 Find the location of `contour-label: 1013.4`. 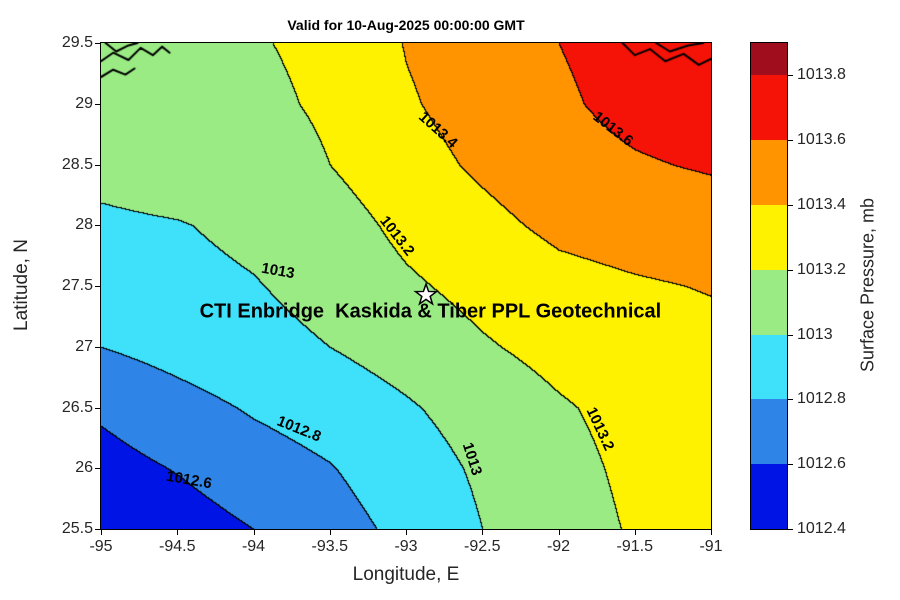

contour-label: 1013.4 is located at coordinates (438, 130).